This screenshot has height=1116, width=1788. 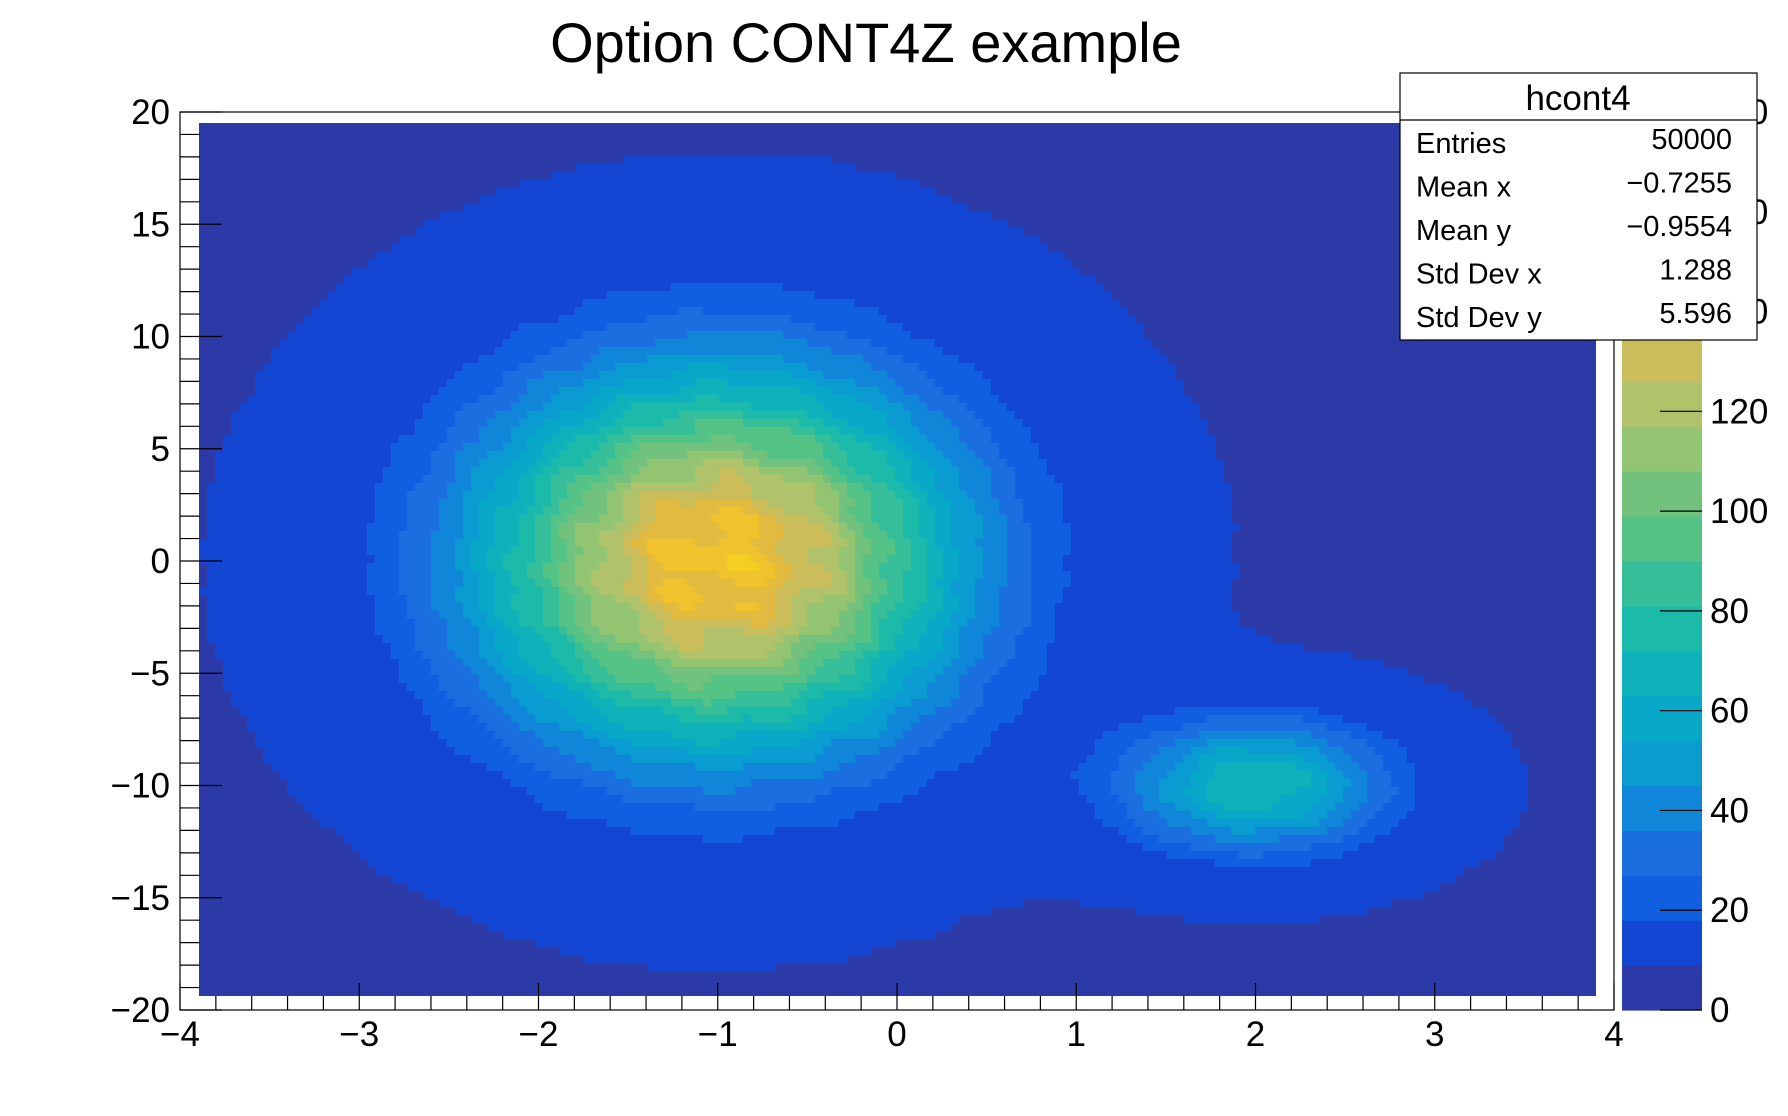 I want to click on stats-title: hcont4, so click(x=1577, y=98).